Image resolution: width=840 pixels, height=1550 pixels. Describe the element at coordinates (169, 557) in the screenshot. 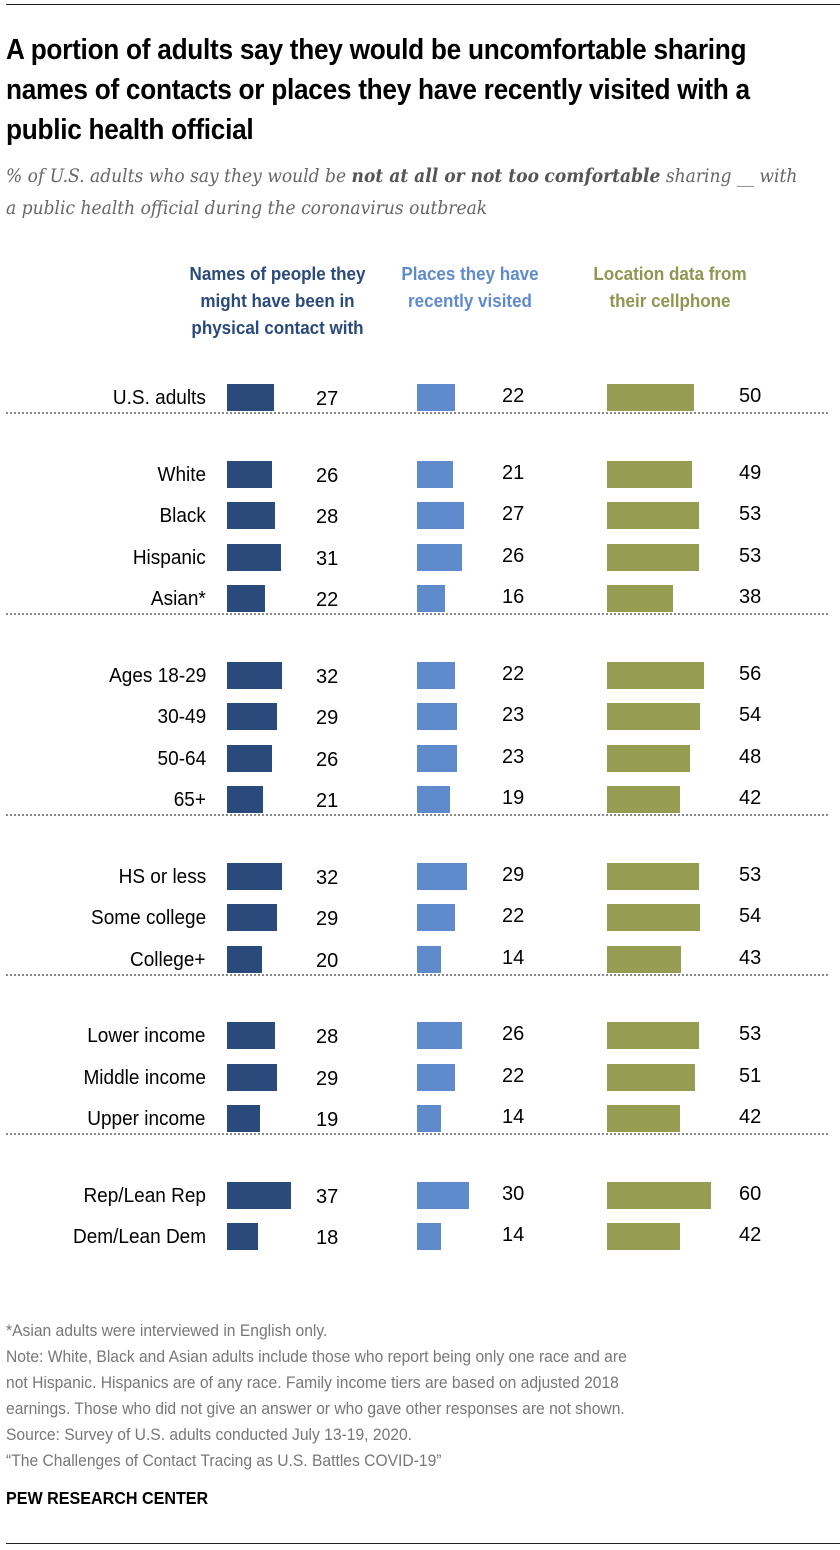

I see `row-label-hispanic: Hispanic` at that location.